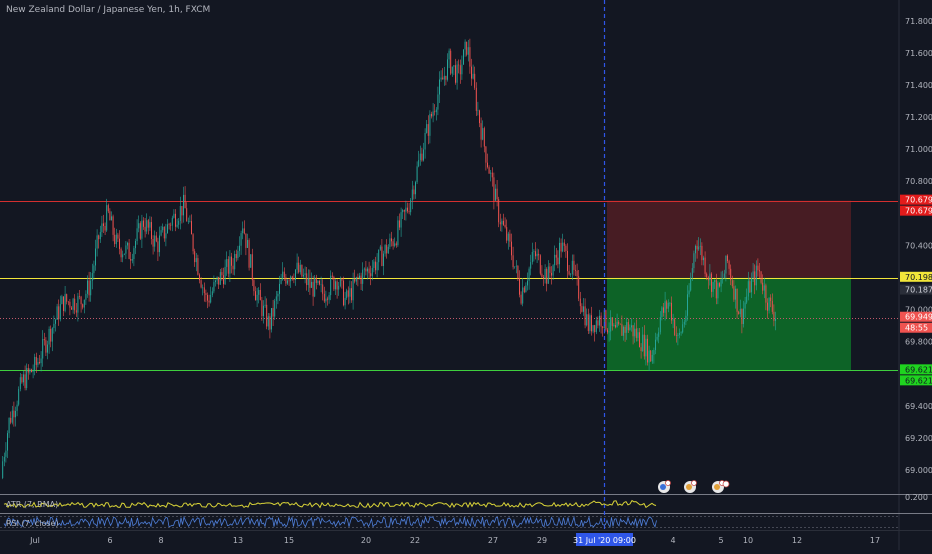 The image size is (932, 554). Describe the element at coordinates (330, 522) in the screenshot. I see `rsi-line` at that location.